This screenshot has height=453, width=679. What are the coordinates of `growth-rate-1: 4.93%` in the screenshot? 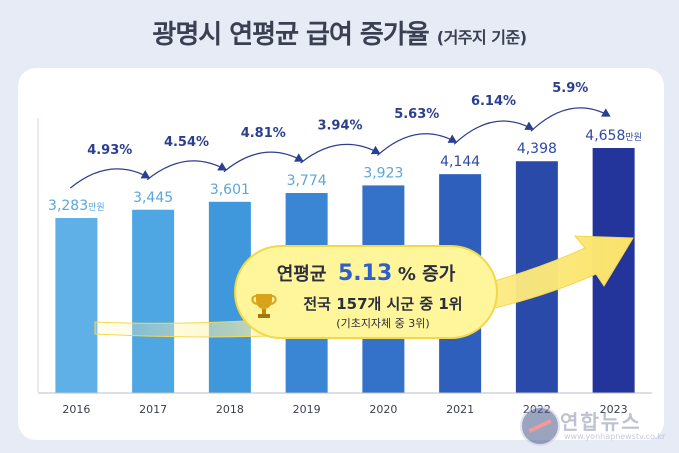 It's located at (109, 150).